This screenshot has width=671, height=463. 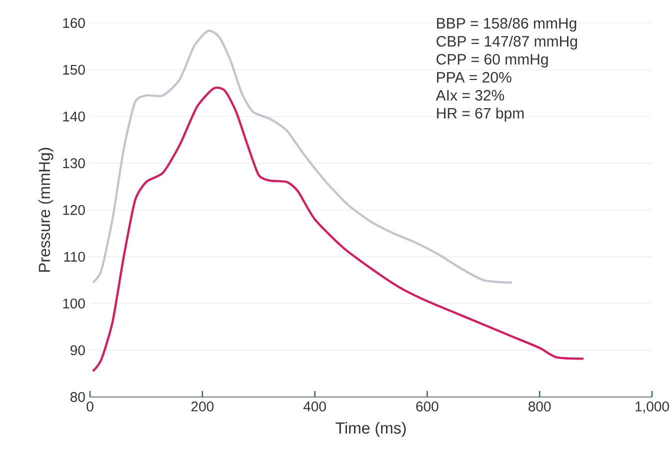 What do you see at coordinates (506, 43) in the screenshot?
I see `annotation: CBP = 147/87 mmHg` at bounding box center [506, 43].